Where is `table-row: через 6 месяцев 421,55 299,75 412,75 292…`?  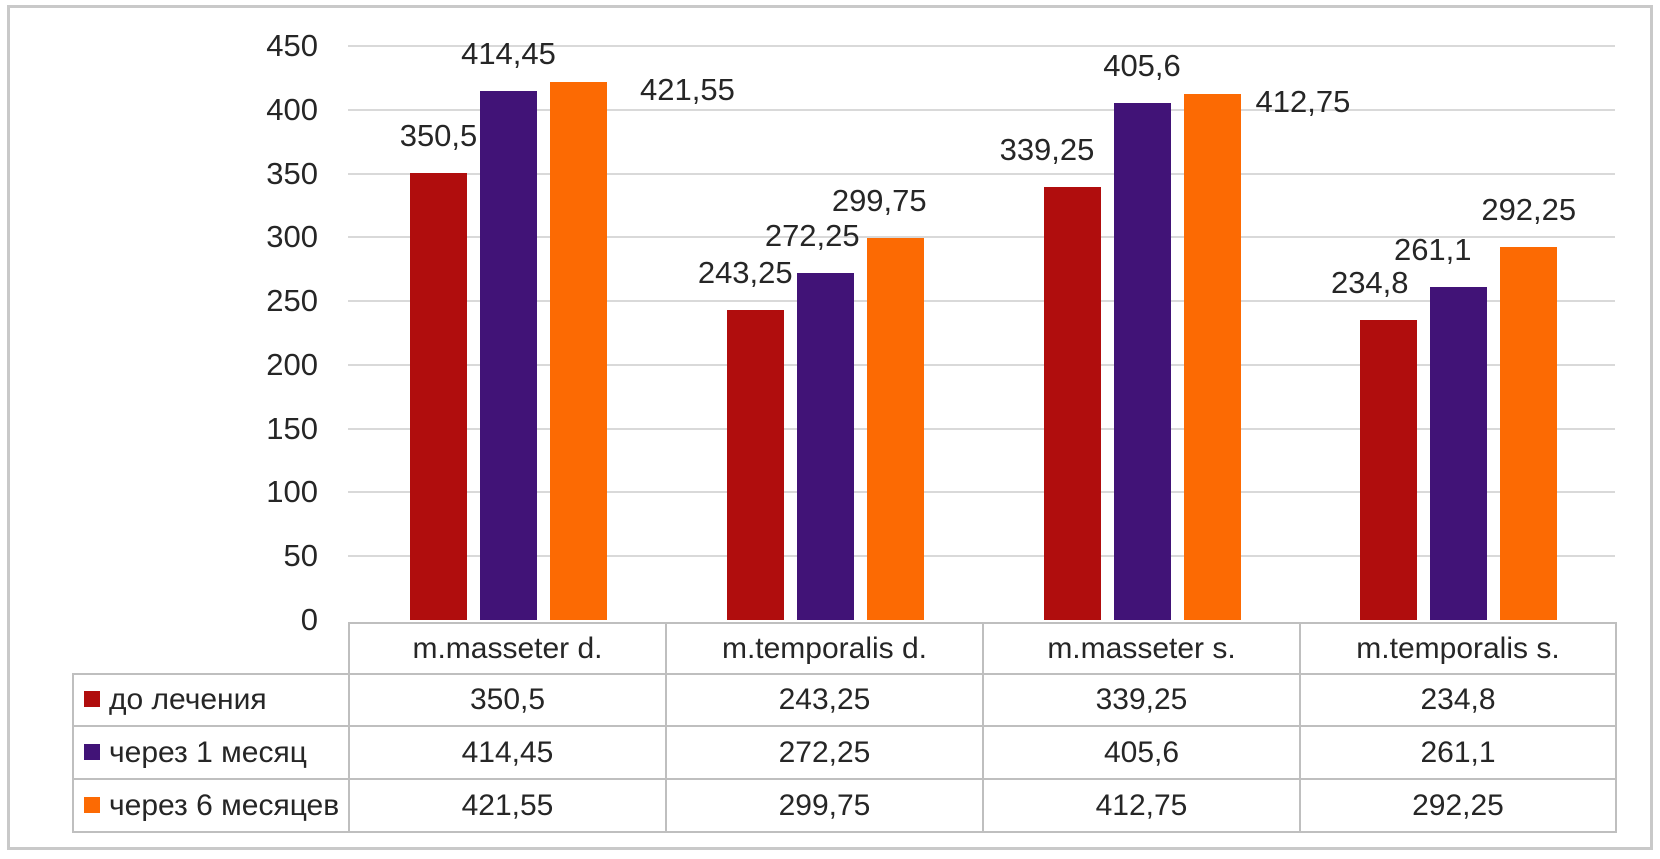 table-row: через 6 месяцев 421,55 299,75 412,75 292… is located at coordinates (844, 805).